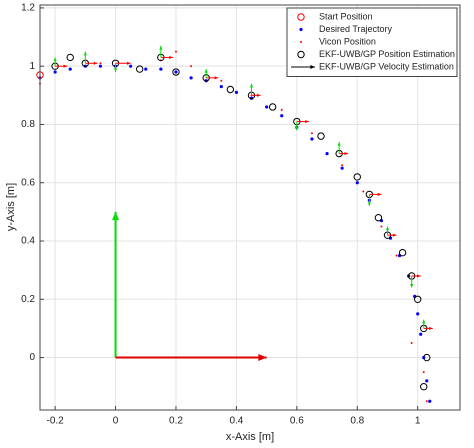 This screenshot has height=448, width=474. Describe the element at coordinates (55, 421) in the screenshot. I see `x-tick-label: -0.2` at that location.